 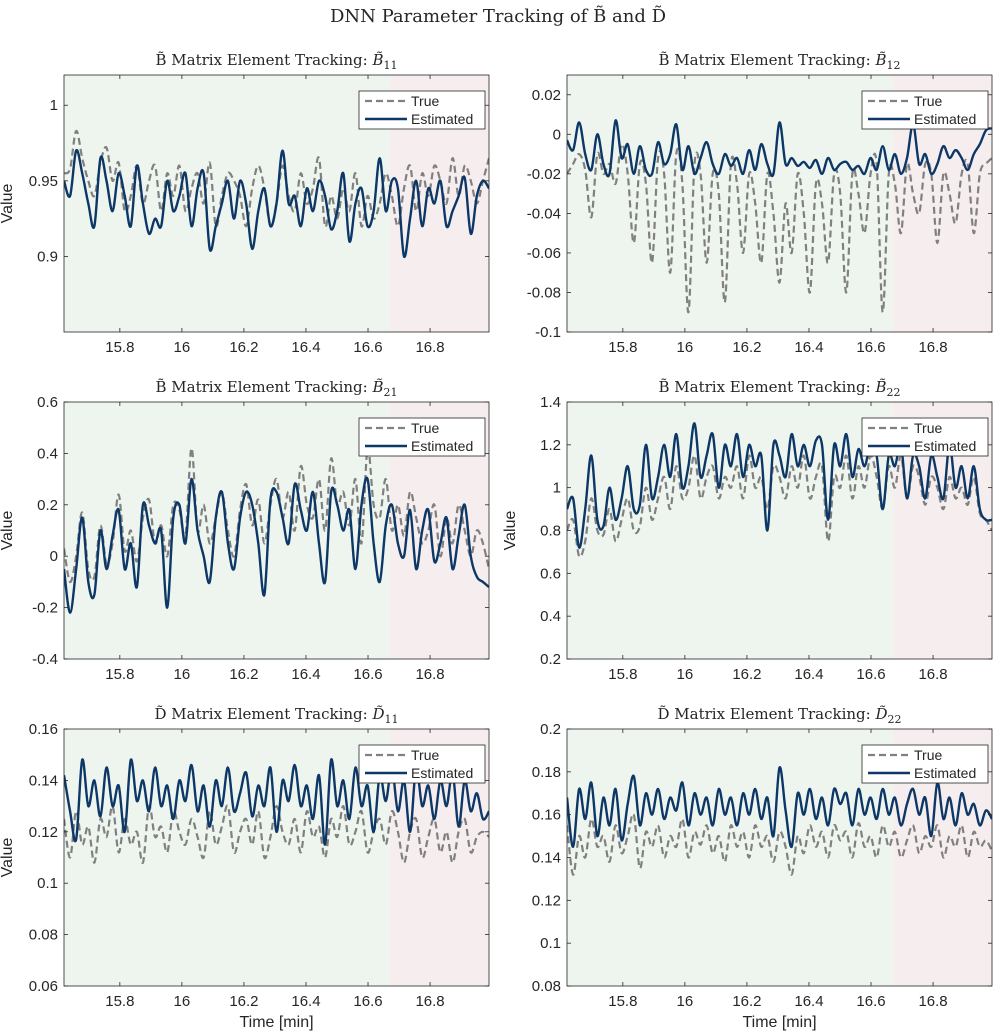 I want to click on y-tick-label: 0.18, so click(x=546, y=772).